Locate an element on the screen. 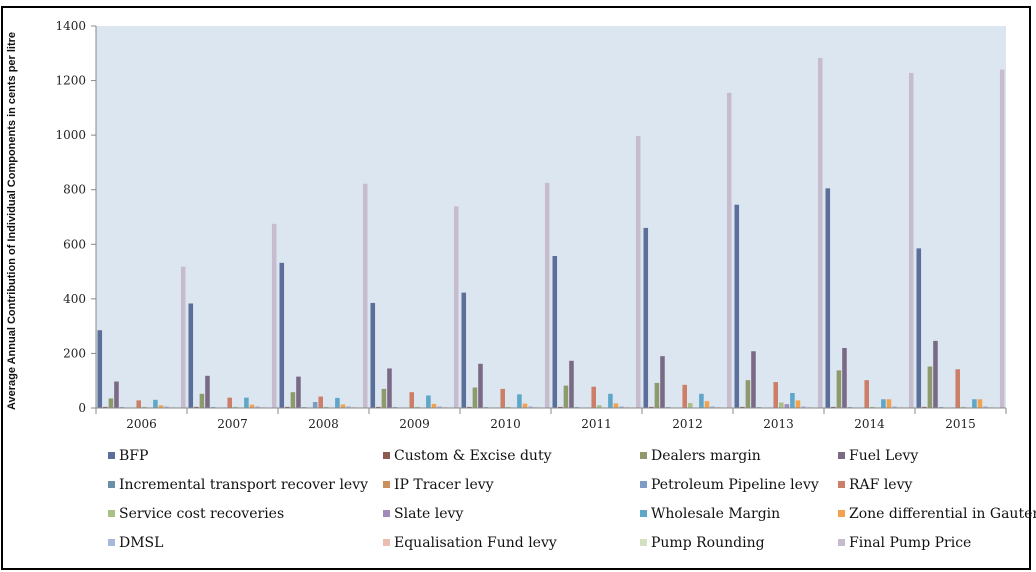  legend-label: Equalisation Fund levy is located at coordinates (475, 543).